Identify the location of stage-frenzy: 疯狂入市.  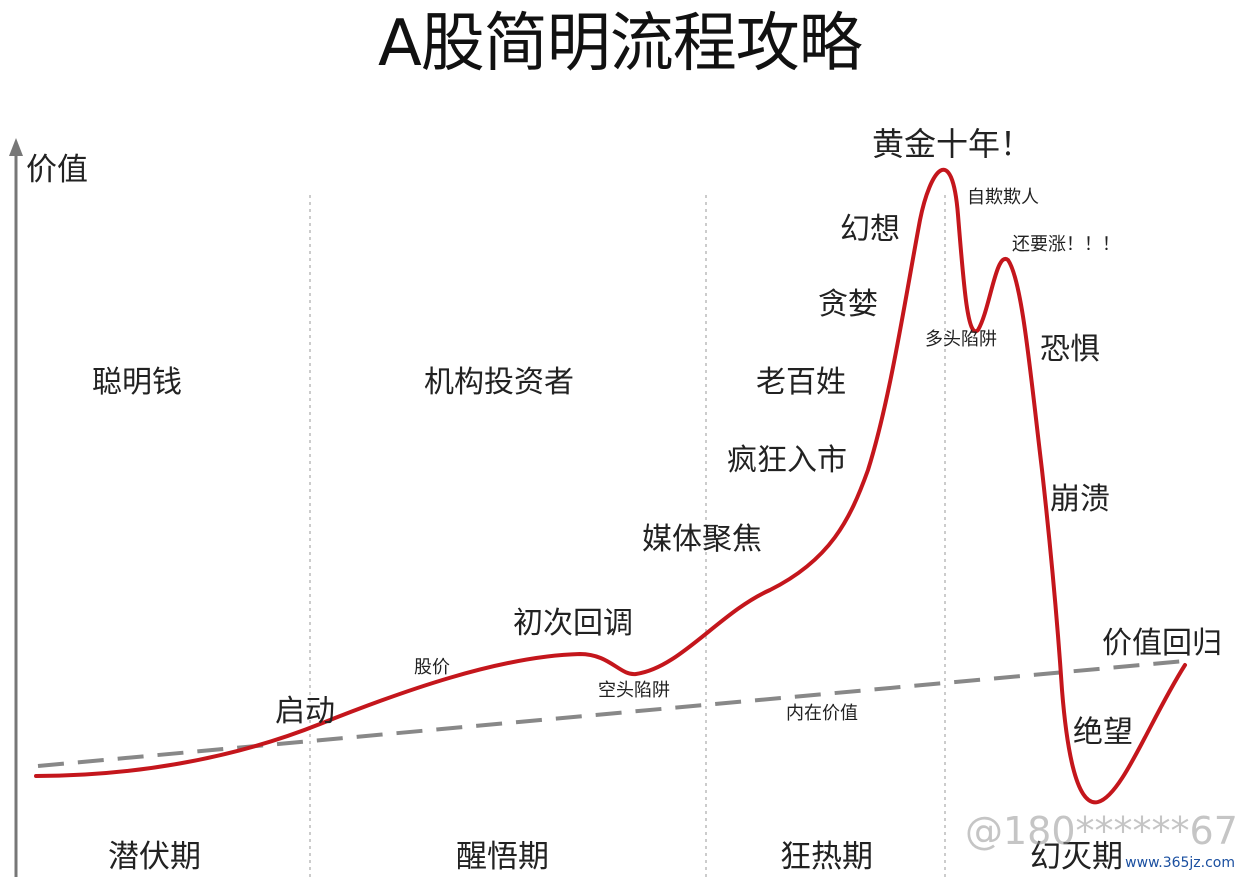
(787, 460).